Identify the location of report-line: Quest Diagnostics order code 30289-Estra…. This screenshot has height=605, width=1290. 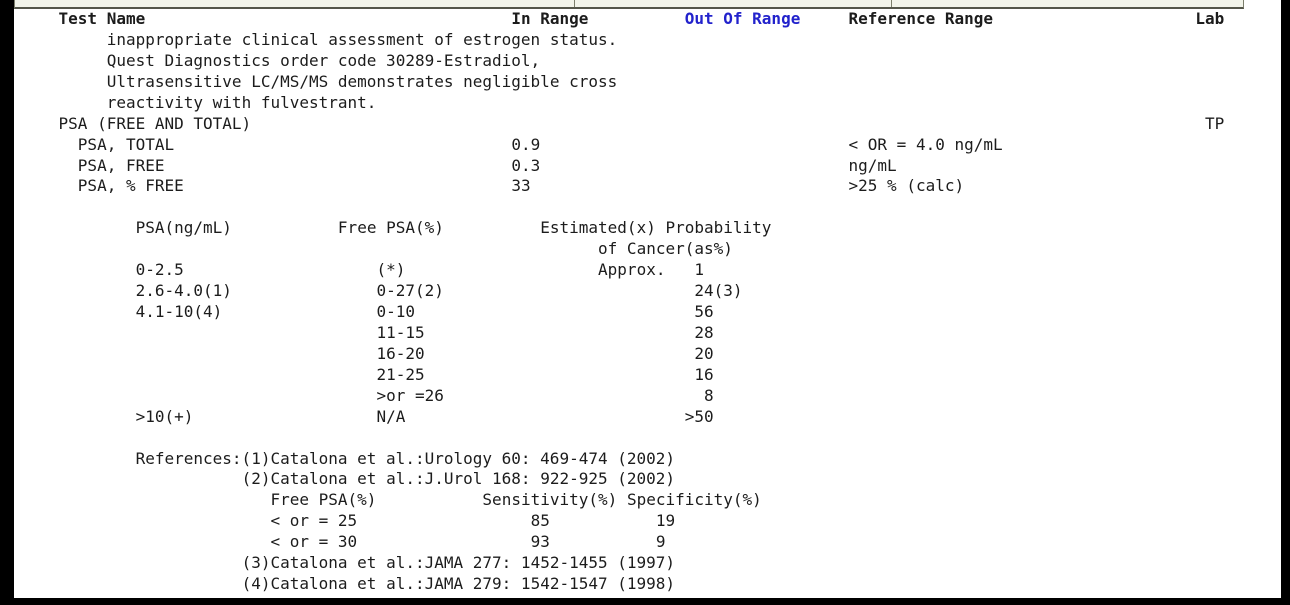
(650, 60).